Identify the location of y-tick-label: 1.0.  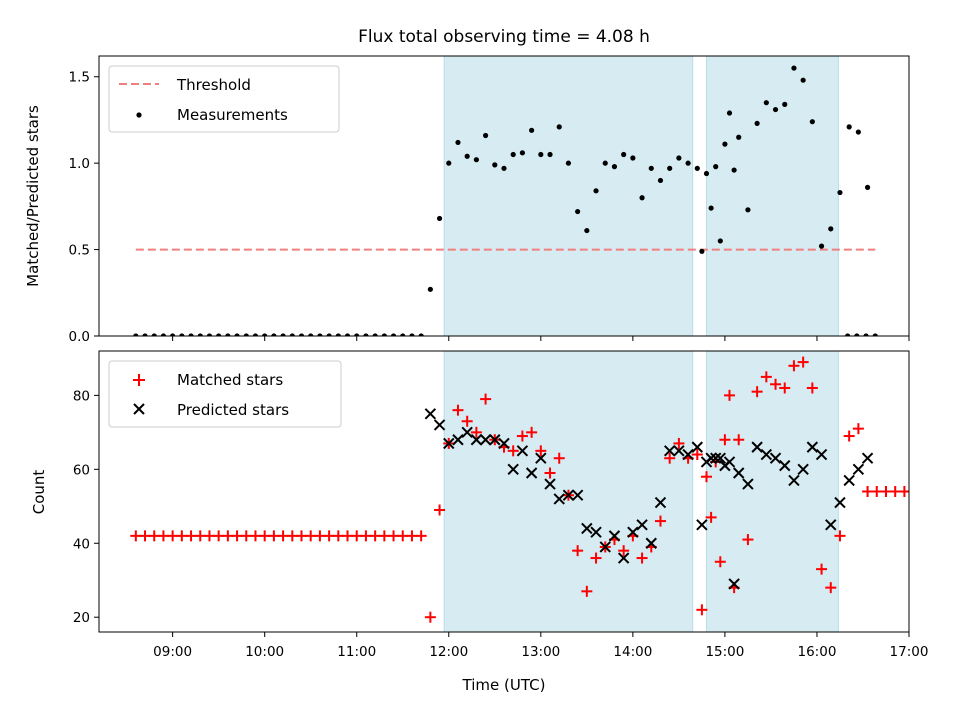
(79, 164).